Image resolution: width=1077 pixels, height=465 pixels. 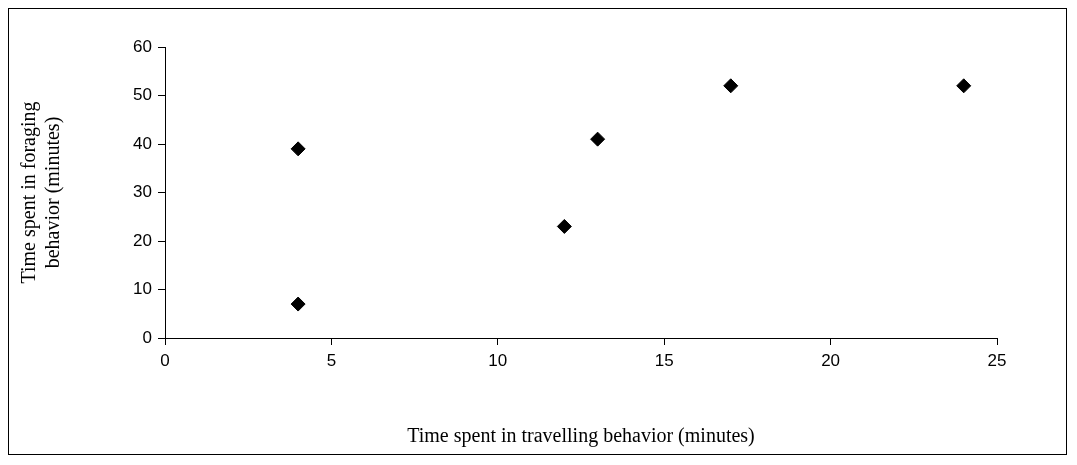 I want to click on x-tick-label: 15, so click(x=664, y=360).